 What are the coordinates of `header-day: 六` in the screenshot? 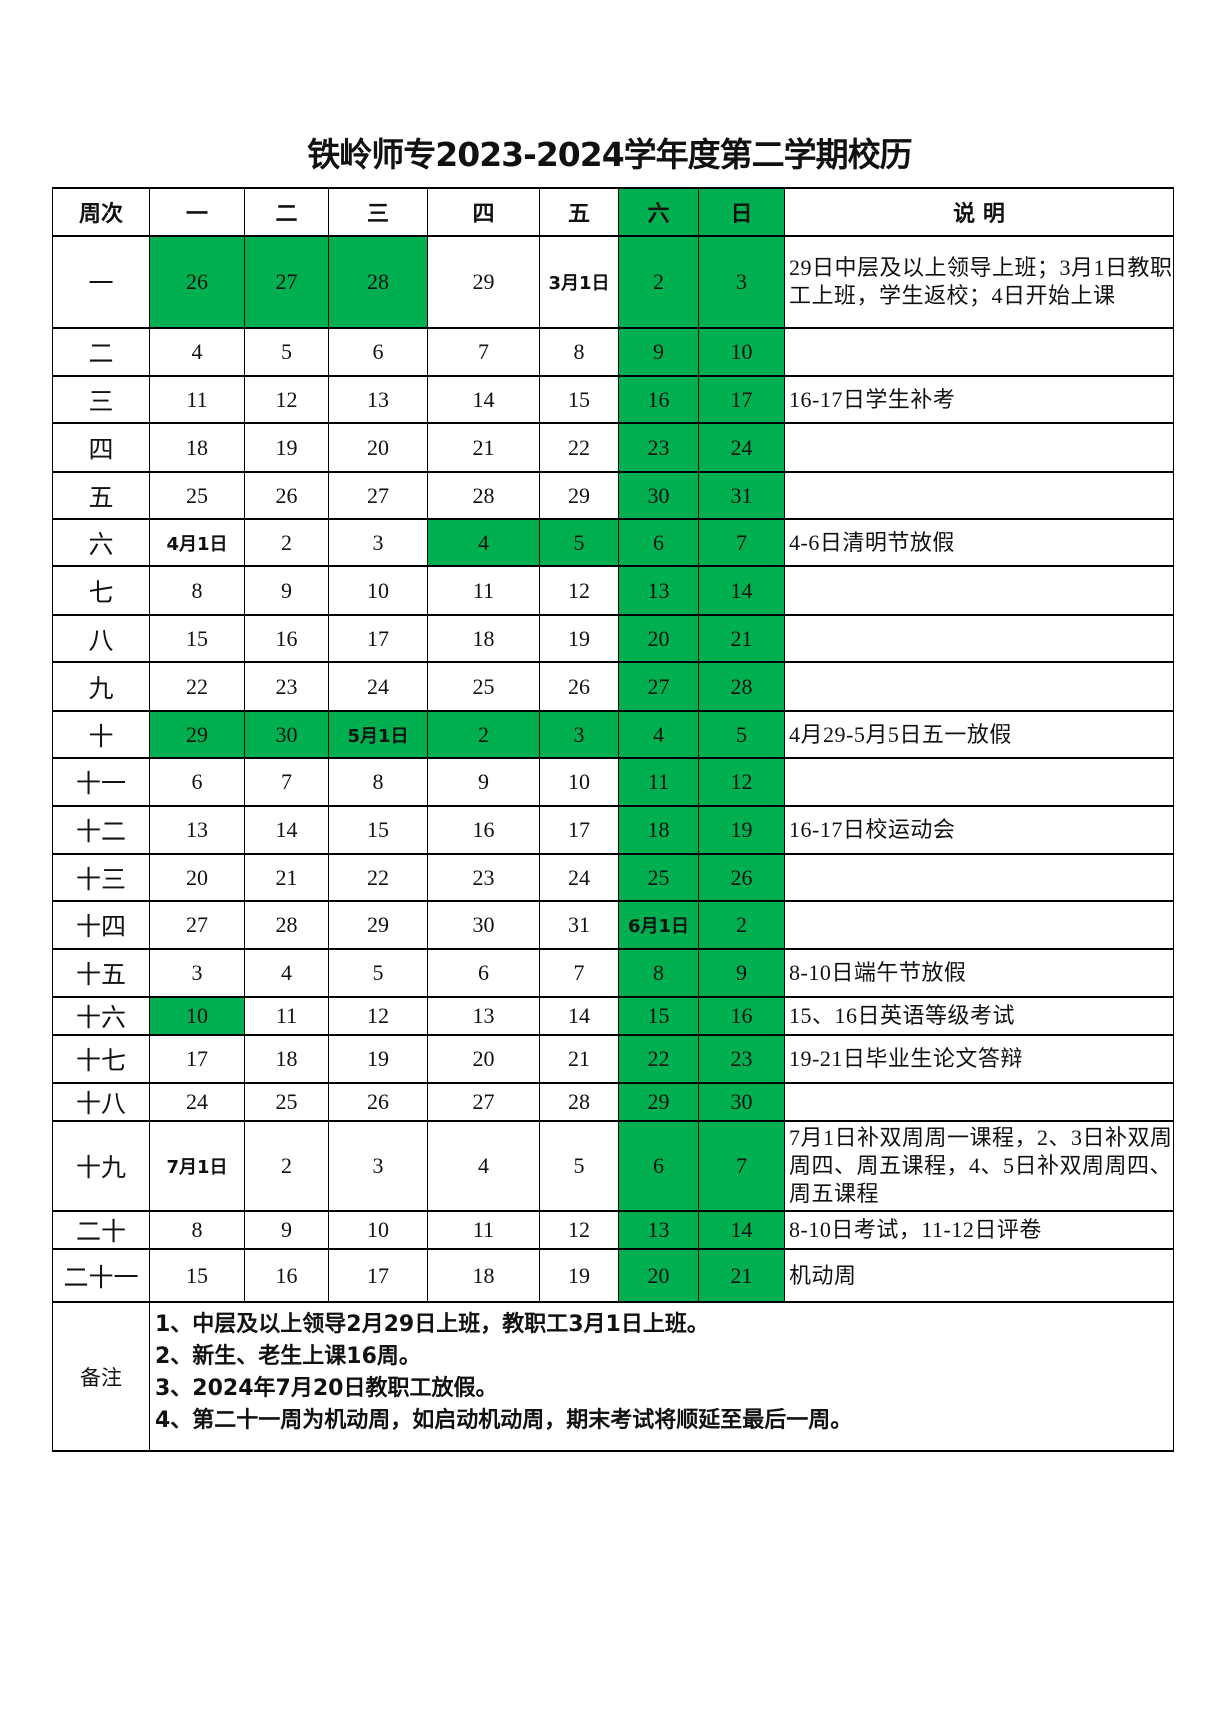 It's located at (658, 212).